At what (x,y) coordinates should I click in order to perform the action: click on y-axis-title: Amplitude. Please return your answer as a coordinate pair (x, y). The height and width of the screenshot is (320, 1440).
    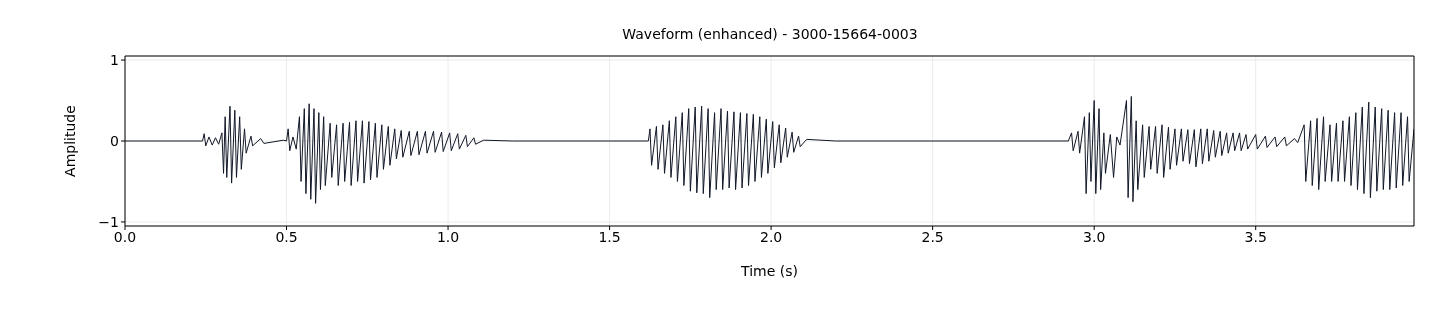
    Looking at the image, I should click on (69, 141).